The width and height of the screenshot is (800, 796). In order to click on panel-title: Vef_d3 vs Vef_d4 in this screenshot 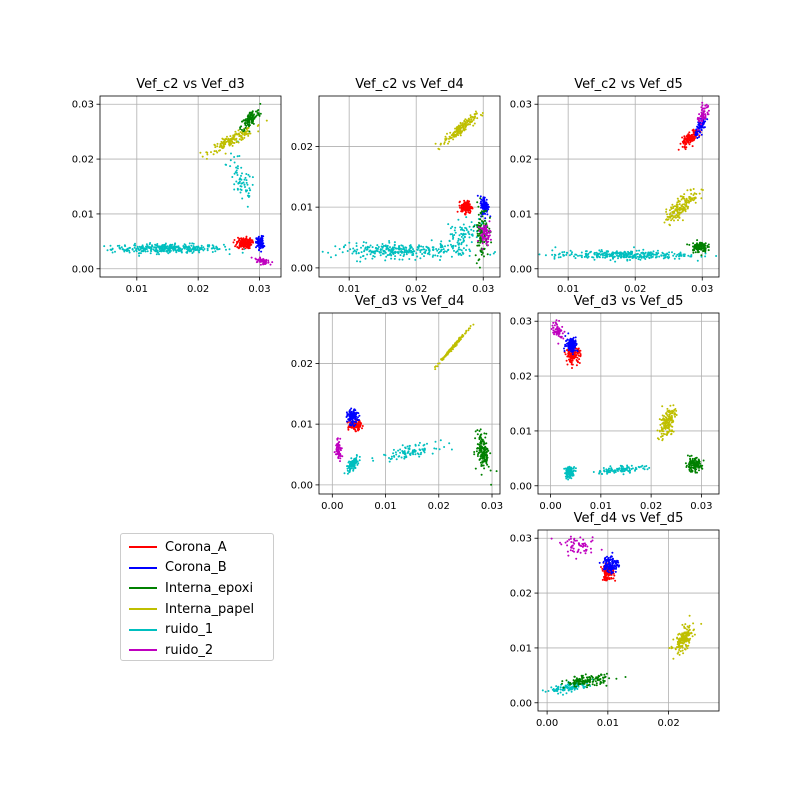, I will do `click(410, 301)`.